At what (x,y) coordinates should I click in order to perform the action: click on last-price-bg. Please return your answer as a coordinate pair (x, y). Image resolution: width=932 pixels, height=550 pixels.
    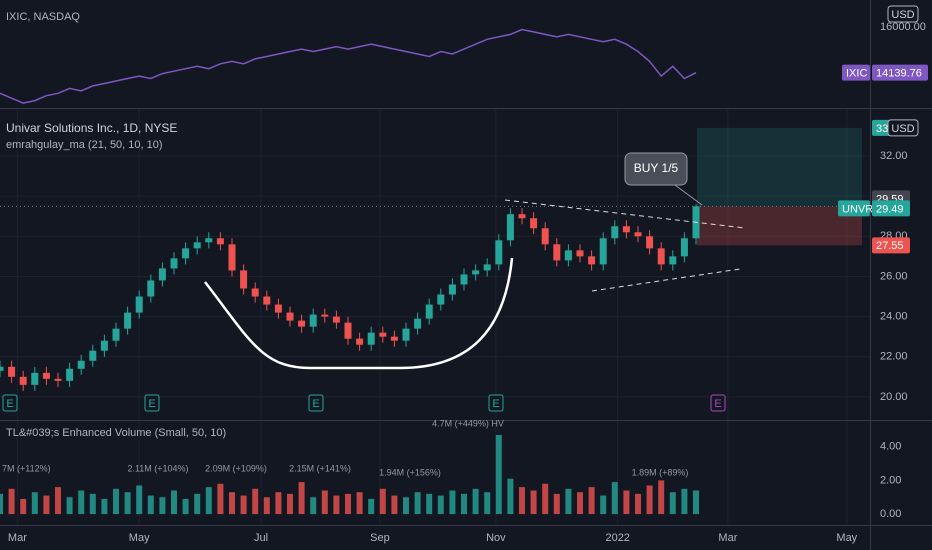
    Looking at the image, I should click on (891, 208).